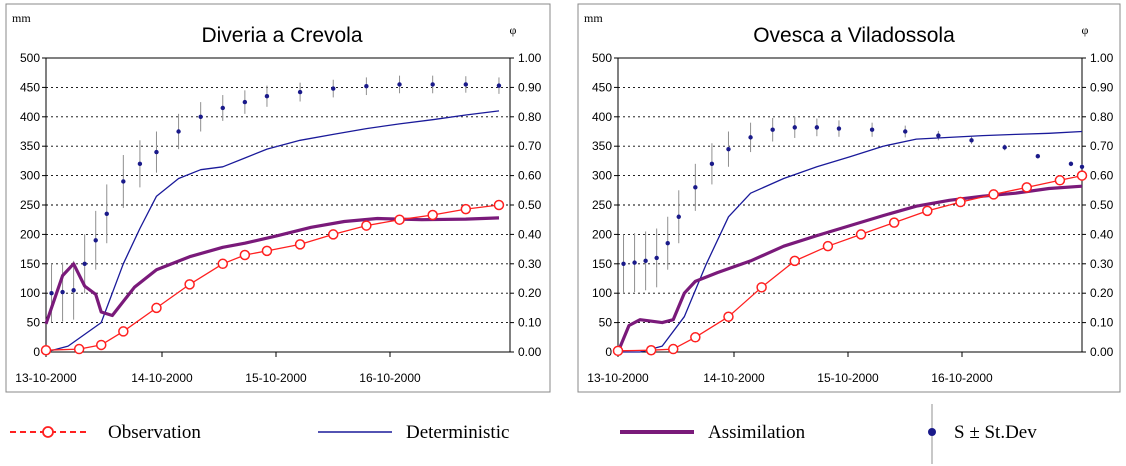  I want to click on legend-item-assimilation: Assimilation, so click(713, 432).